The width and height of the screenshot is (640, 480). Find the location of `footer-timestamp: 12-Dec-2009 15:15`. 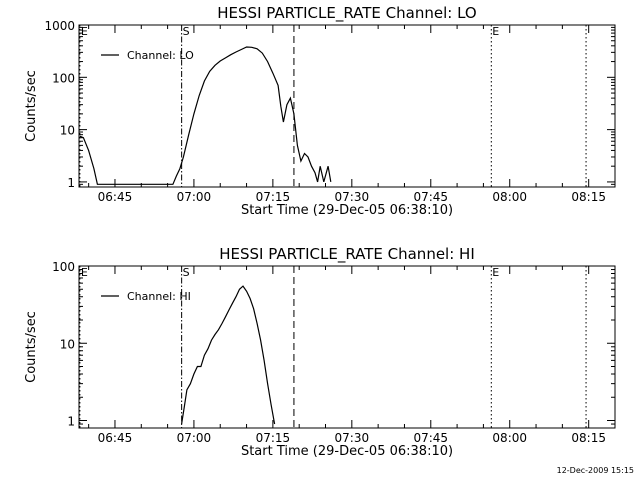

footer-timestamp: 12-Dec-2009 15:15 is located at coordinates (595, 470).